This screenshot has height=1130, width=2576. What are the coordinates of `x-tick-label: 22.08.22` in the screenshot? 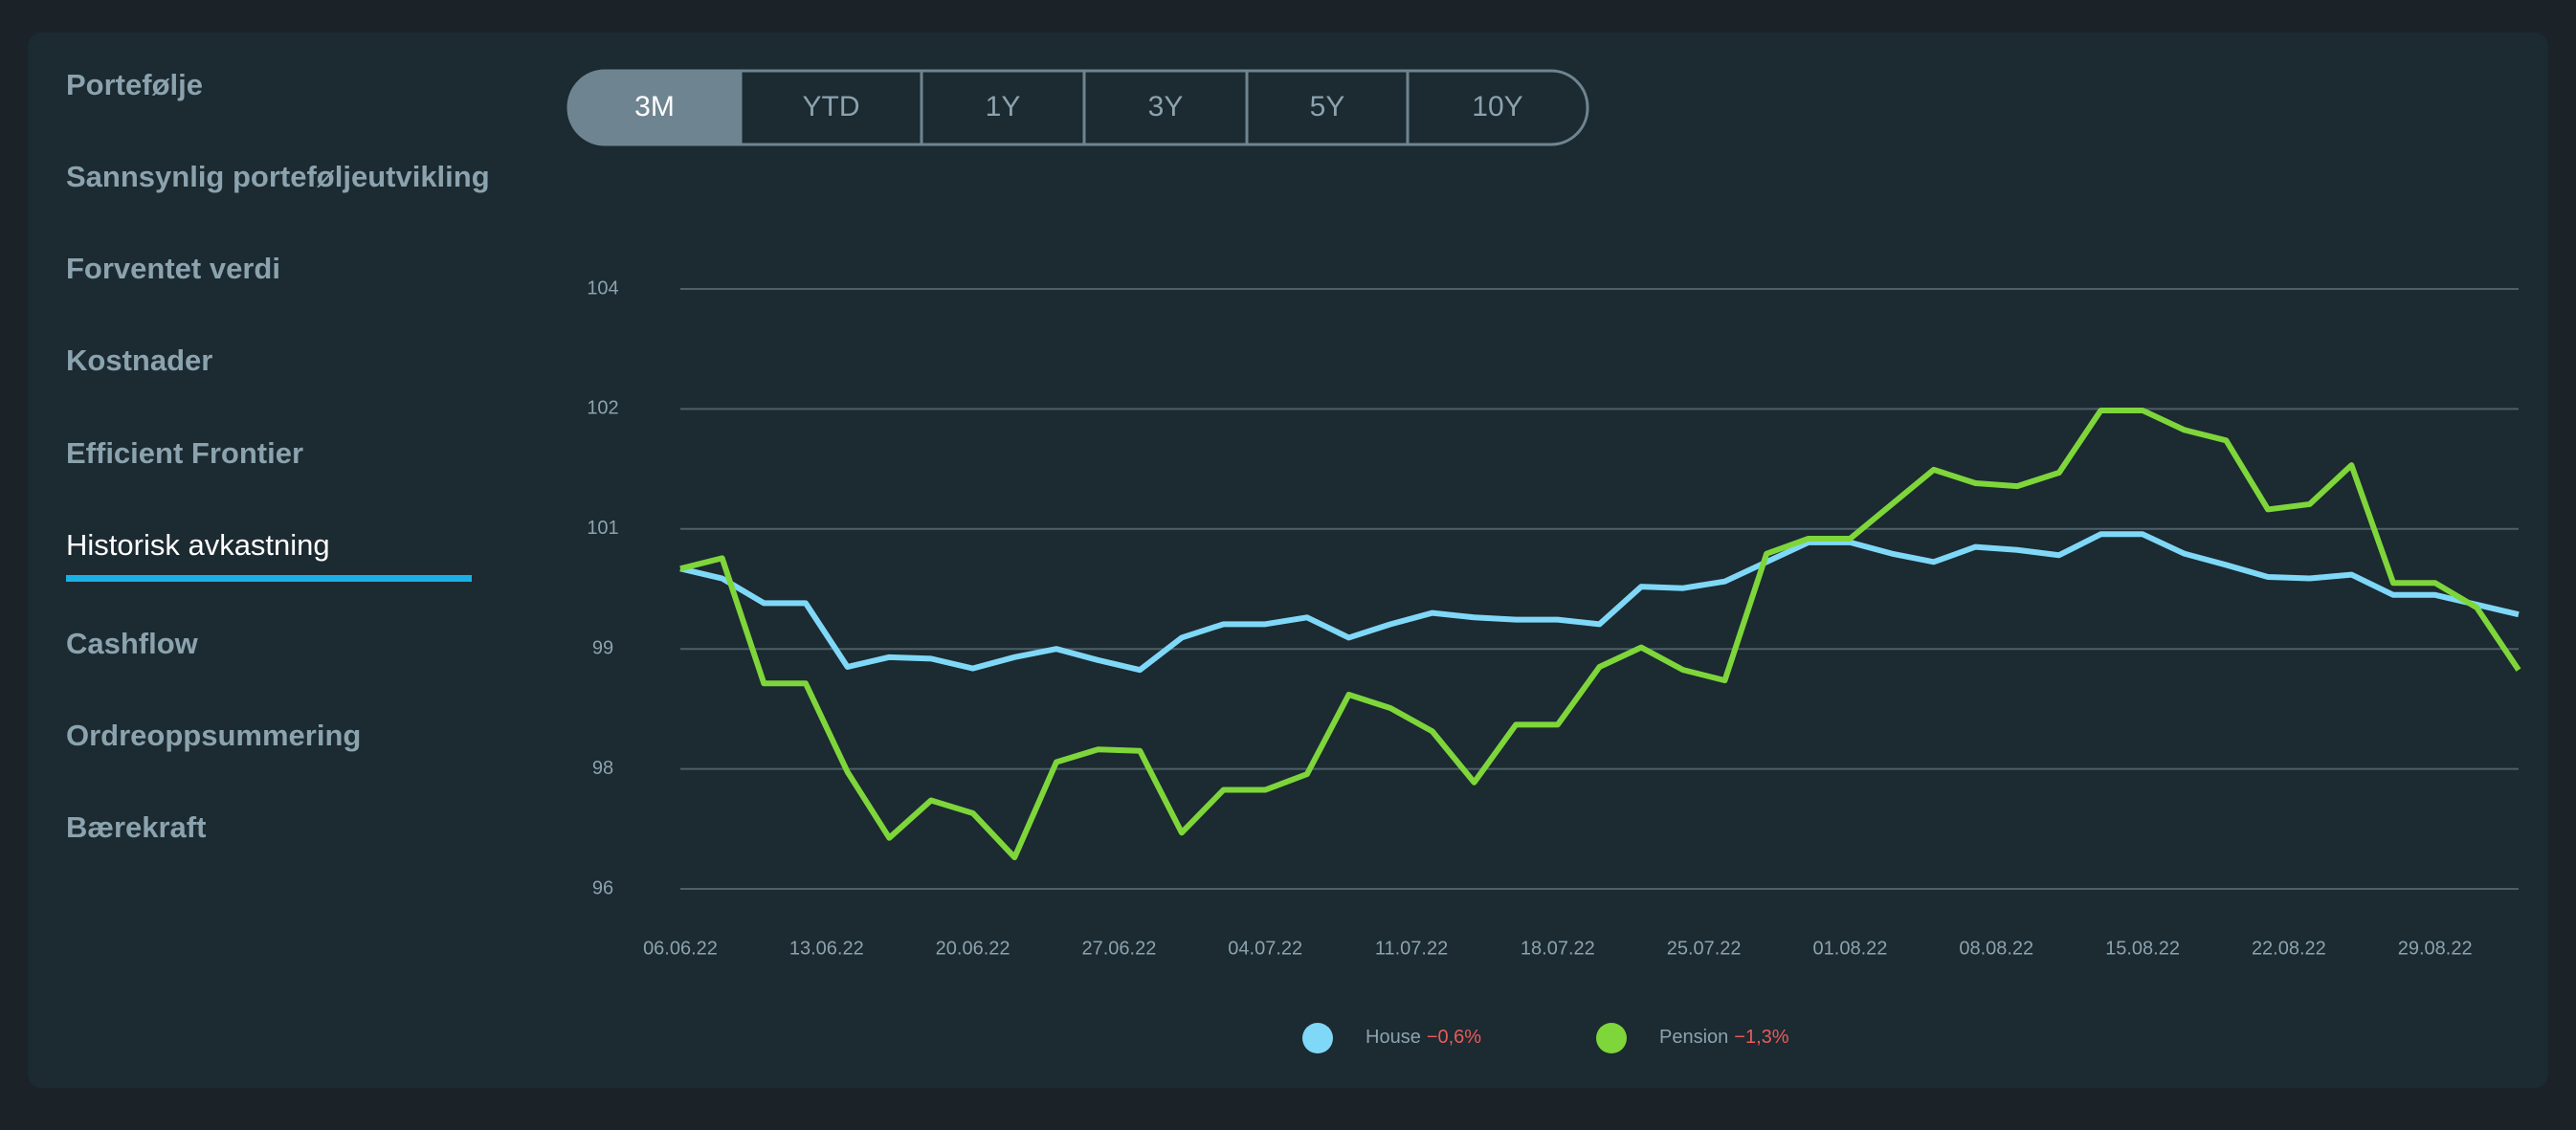 It's located at (2289, 948).